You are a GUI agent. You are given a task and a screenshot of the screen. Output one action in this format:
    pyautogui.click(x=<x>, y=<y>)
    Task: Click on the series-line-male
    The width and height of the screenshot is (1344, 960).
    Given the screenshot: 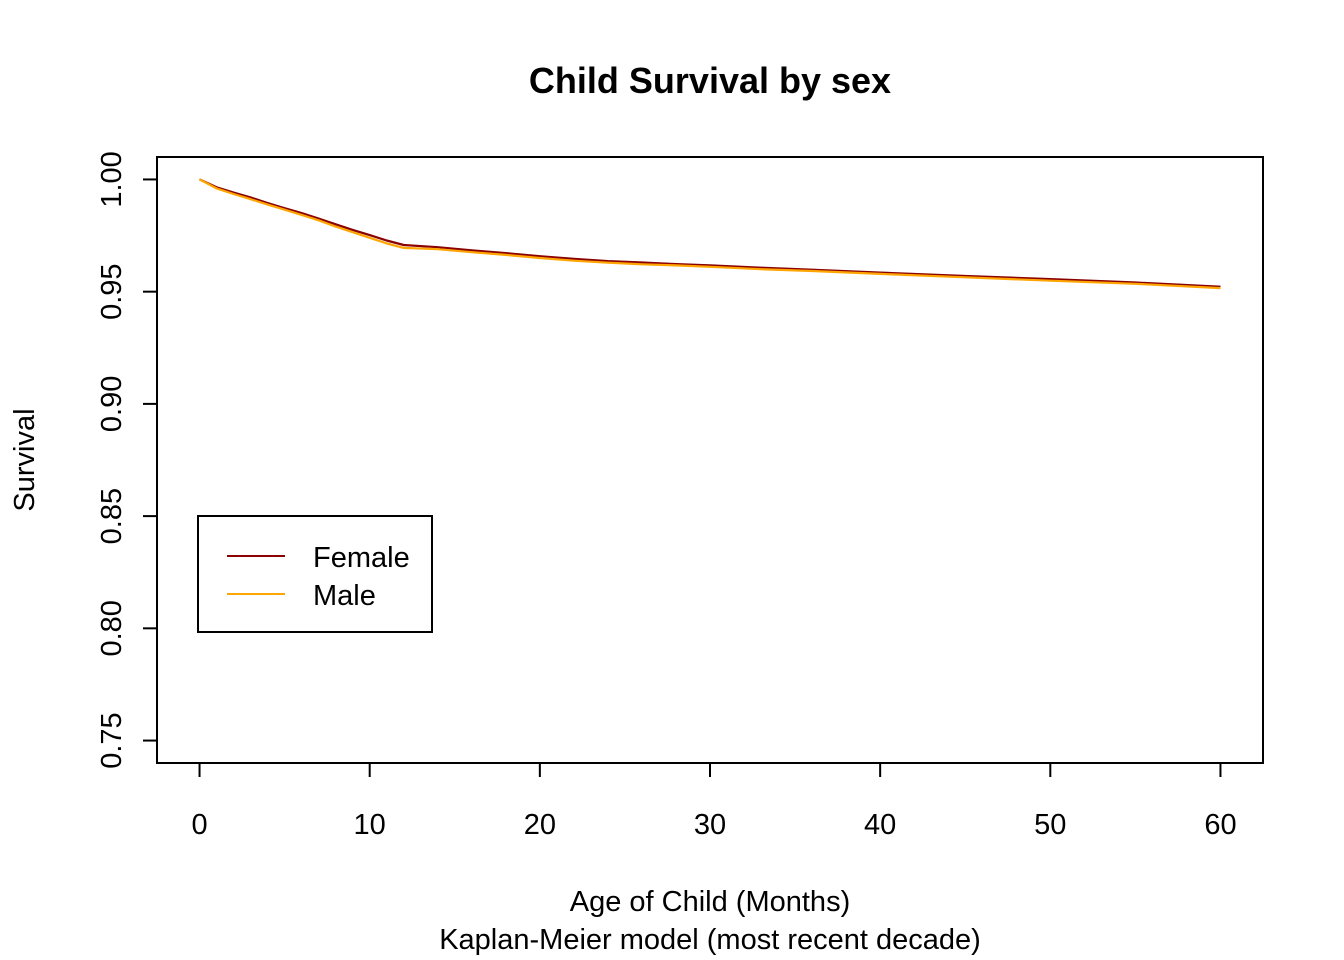 What is the action you would take?
    pyautogui.click(x=709, y=234)
    